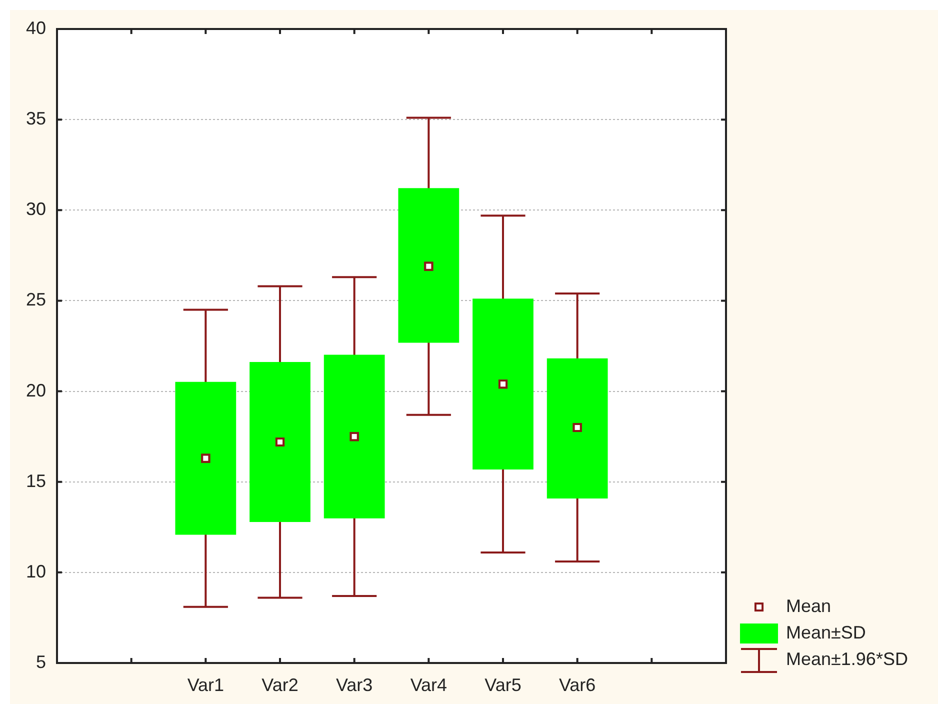 The width and height of the screenshot is (938, 704). What do you see at coordinates (36, 28) in the screenshot?
I see `y-tick-label: 40` at bounding box center [36, 28].